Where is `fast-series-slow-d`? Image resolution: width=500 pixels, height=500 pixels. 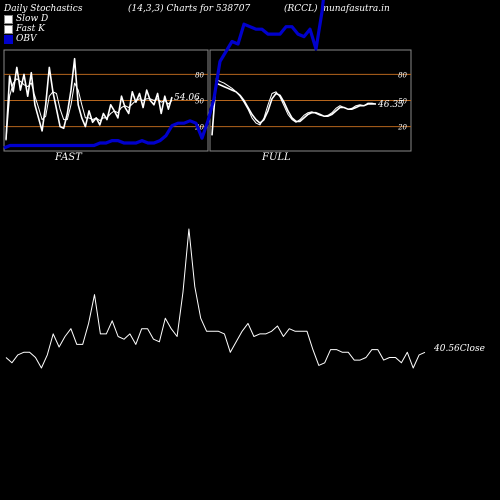
fast-series-slow-d is located at coordinates (89, 109).